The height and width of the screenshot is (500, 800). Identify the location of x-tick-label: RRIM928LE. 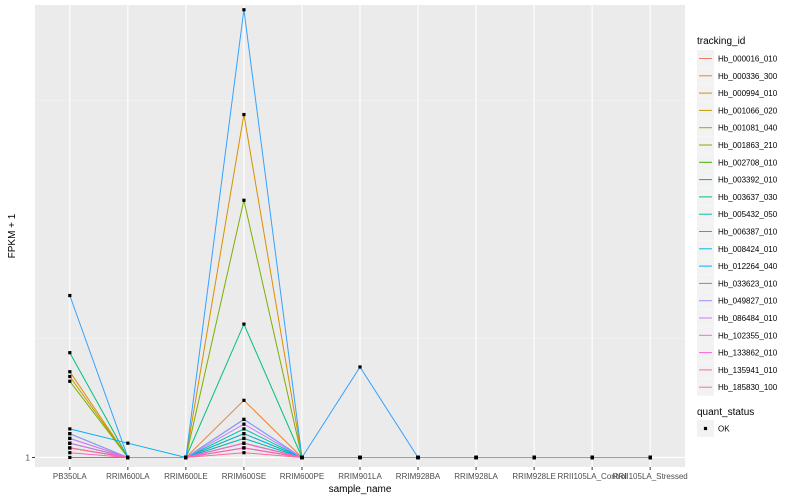
(534, 476).